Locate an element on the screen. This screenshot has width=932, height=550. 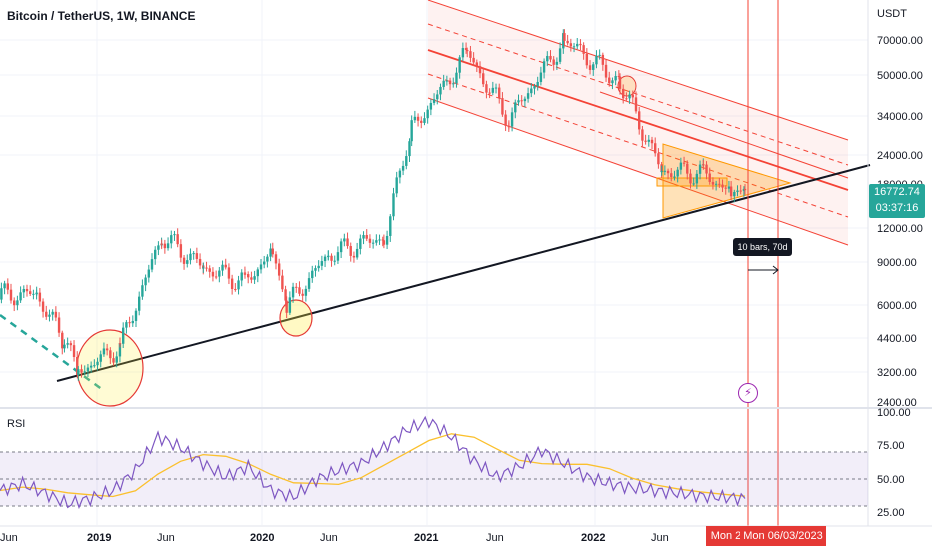
price-tick: 70000.00 is located at coordinates (900, 41).